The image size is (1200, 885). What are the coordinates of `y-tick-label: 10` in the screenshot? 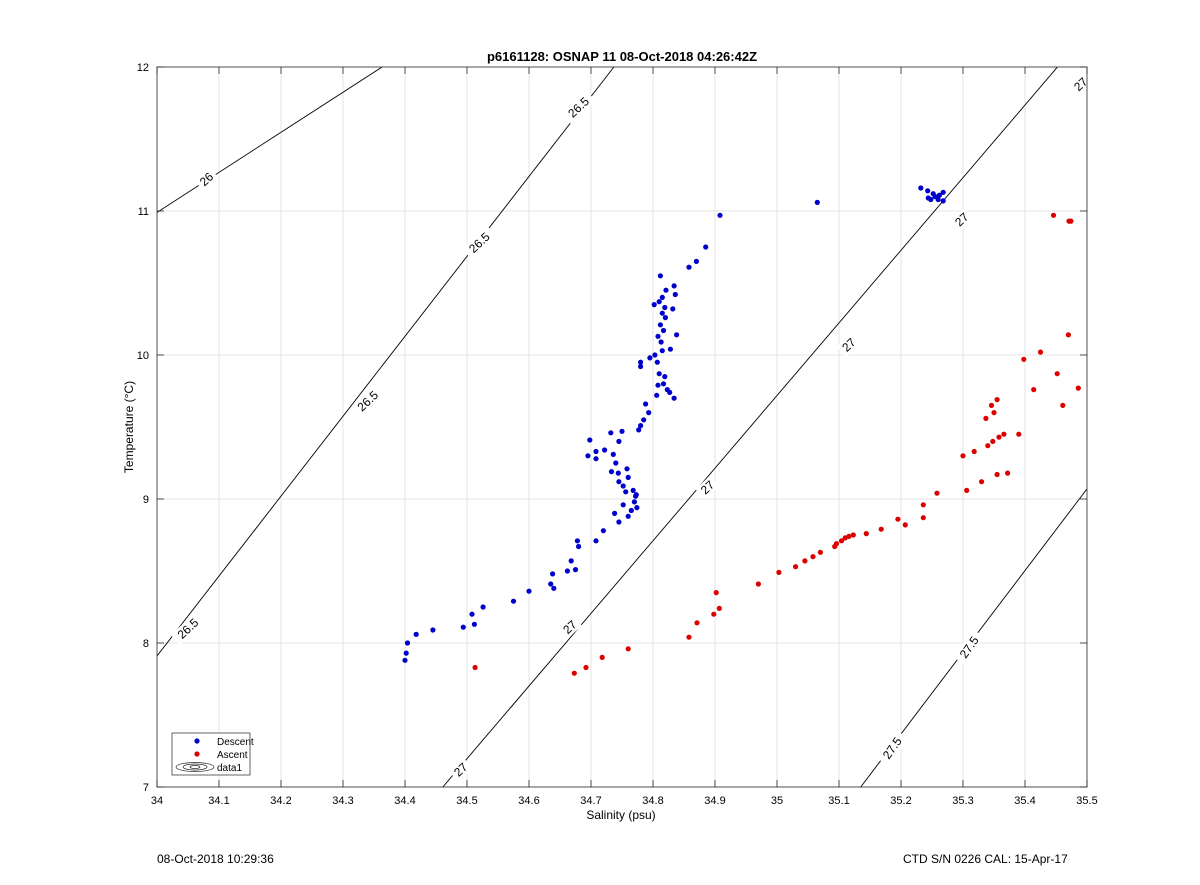 It's located at (143, 356).